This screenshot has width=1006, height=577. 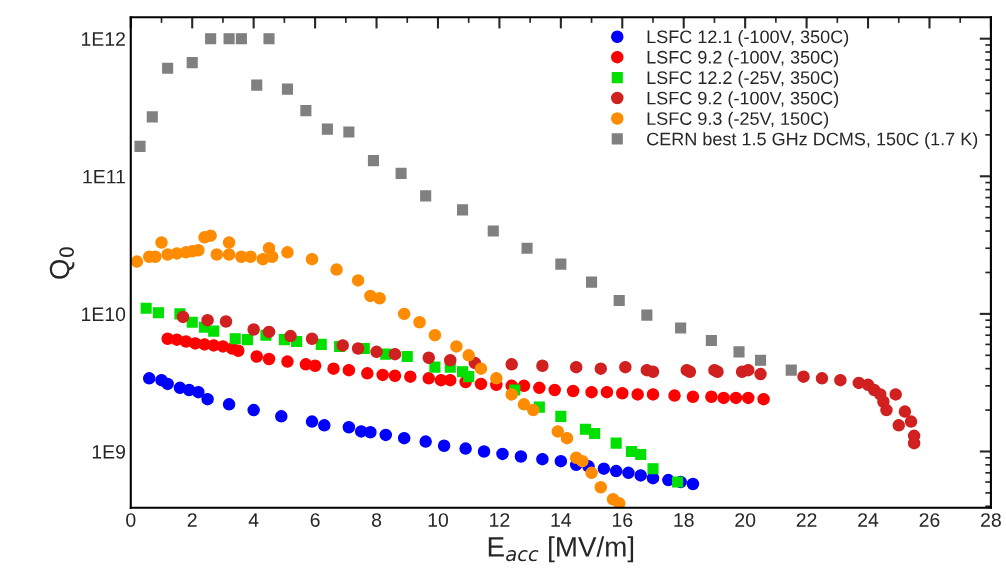 I want to click on x-tick-label: 4, so click(x=253, y=520).